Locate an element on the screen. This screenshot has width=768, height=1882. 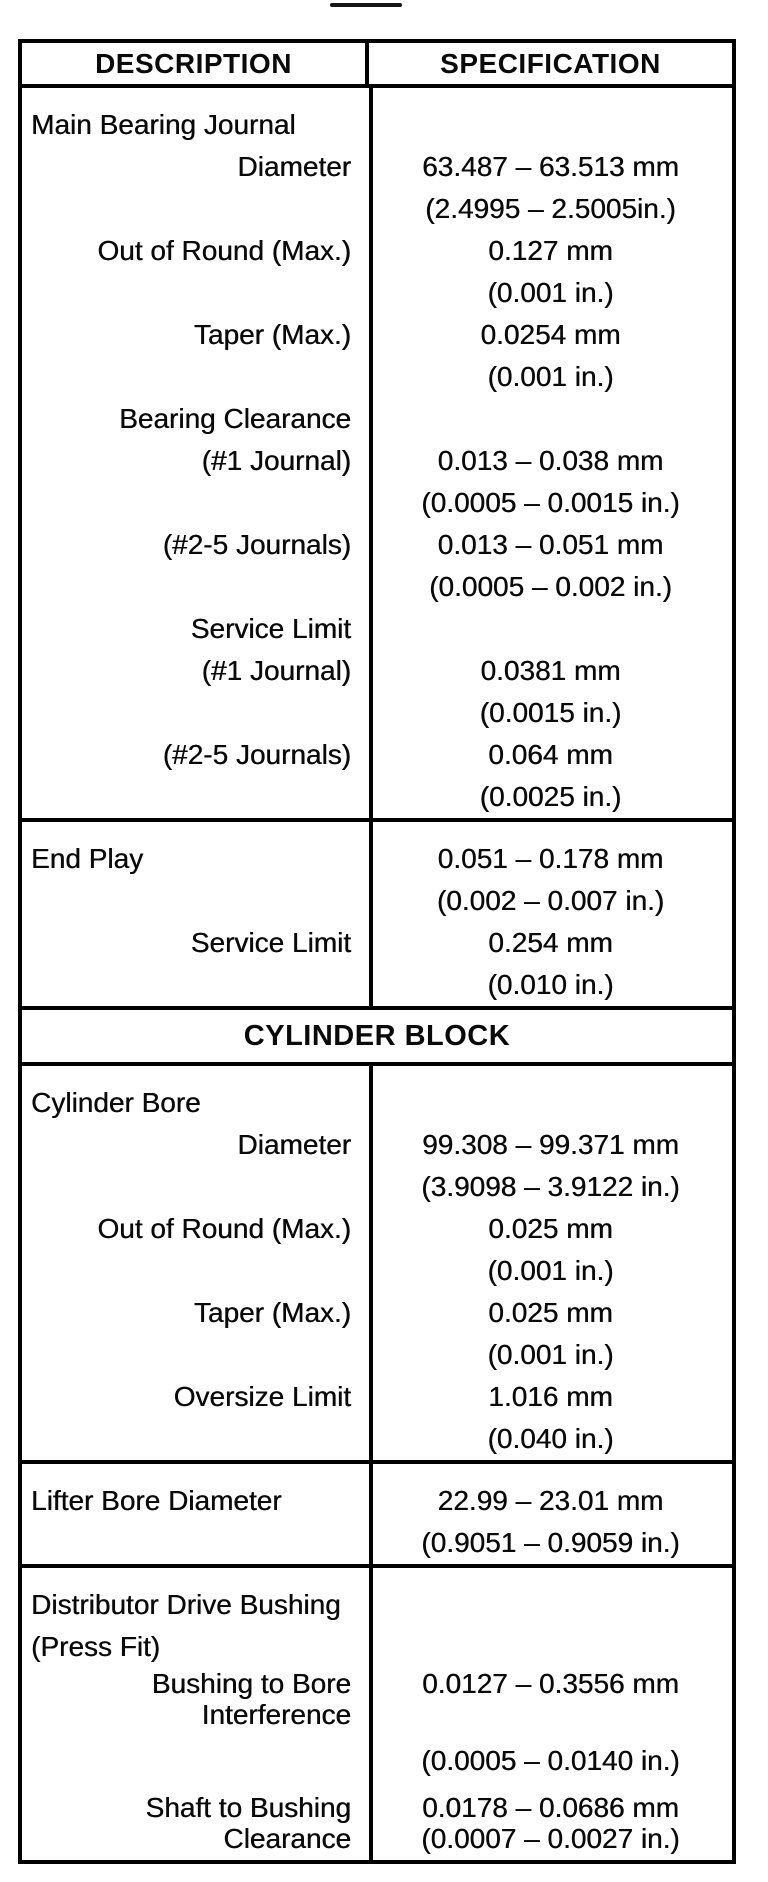
table-row: (Press Fit) is located at coordinates (377, 1647).